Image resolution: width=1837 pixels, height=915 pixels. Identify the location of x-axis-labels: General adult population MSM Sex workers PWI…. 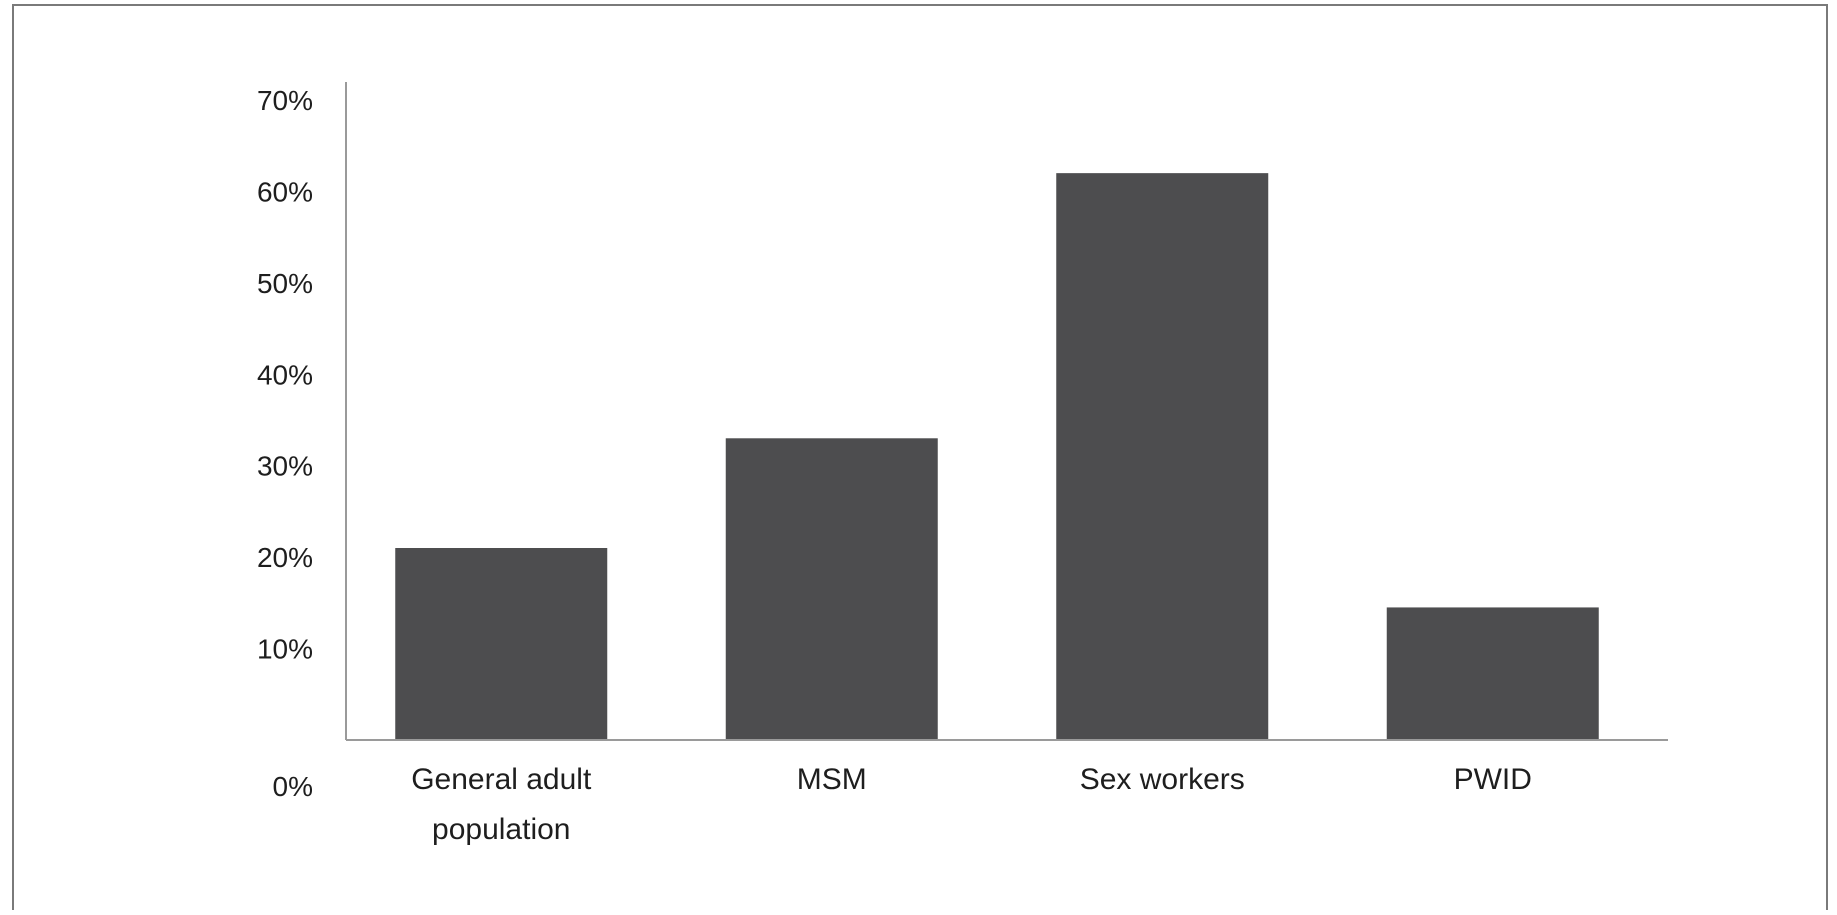
(971, 804).